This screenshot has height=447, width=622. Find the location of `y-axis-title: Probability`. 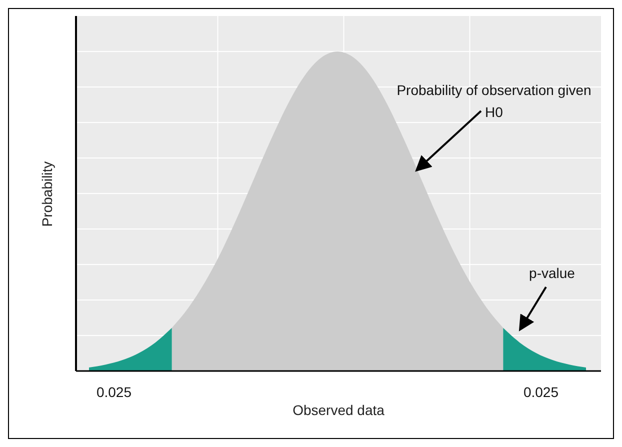

y-axis-title: Probability is located at coordinates (47, 193).